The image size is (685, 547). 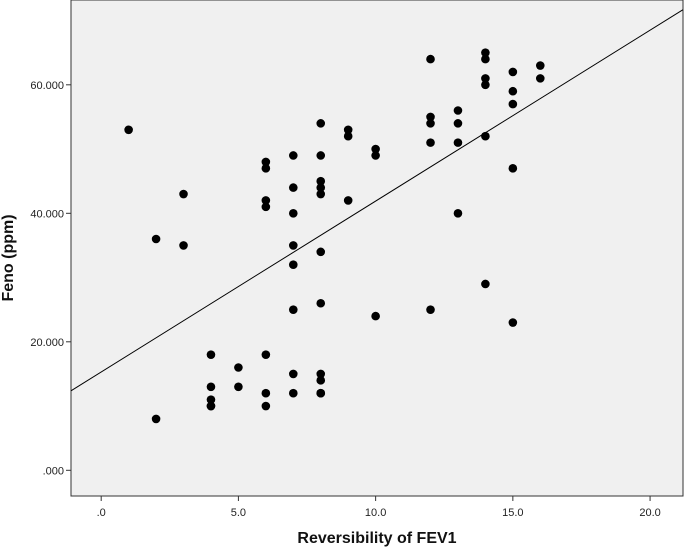 I want to click on x-tick-label: .0, so click(x=101, y=513).